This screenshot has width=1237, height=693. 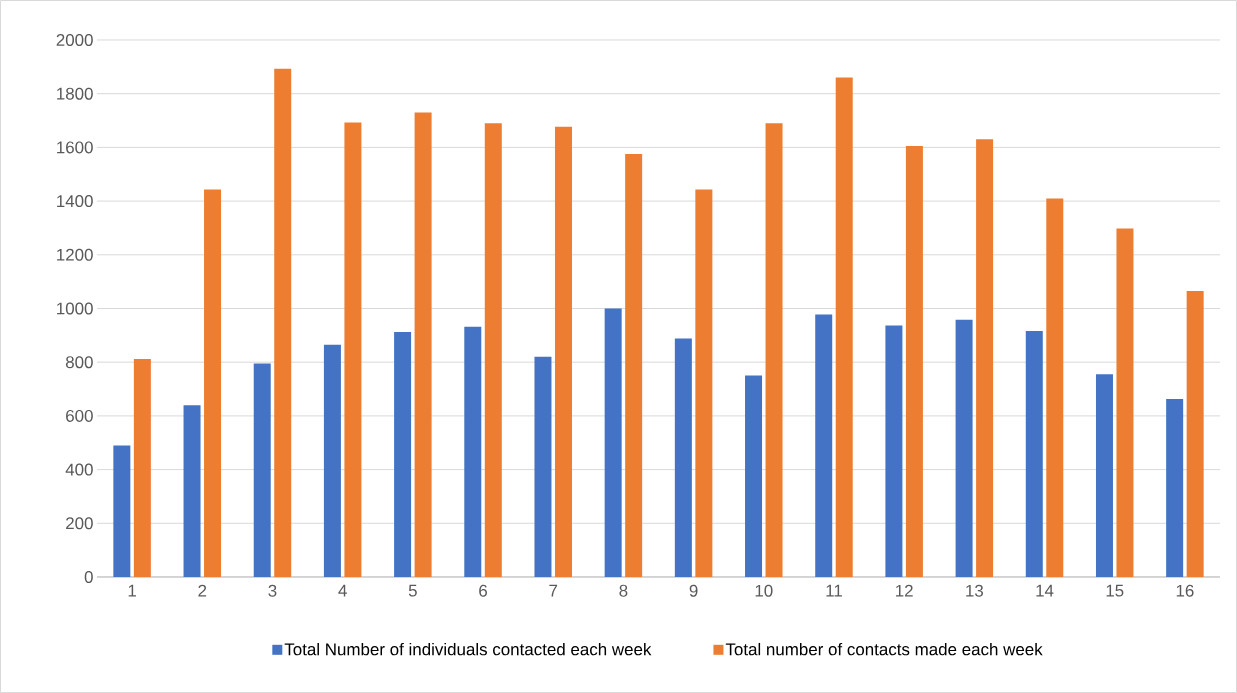 What do you see at coordinates (79, 469) in the screenshot?
I see `y-tick-label: 400` at bounding box center [79, 469].